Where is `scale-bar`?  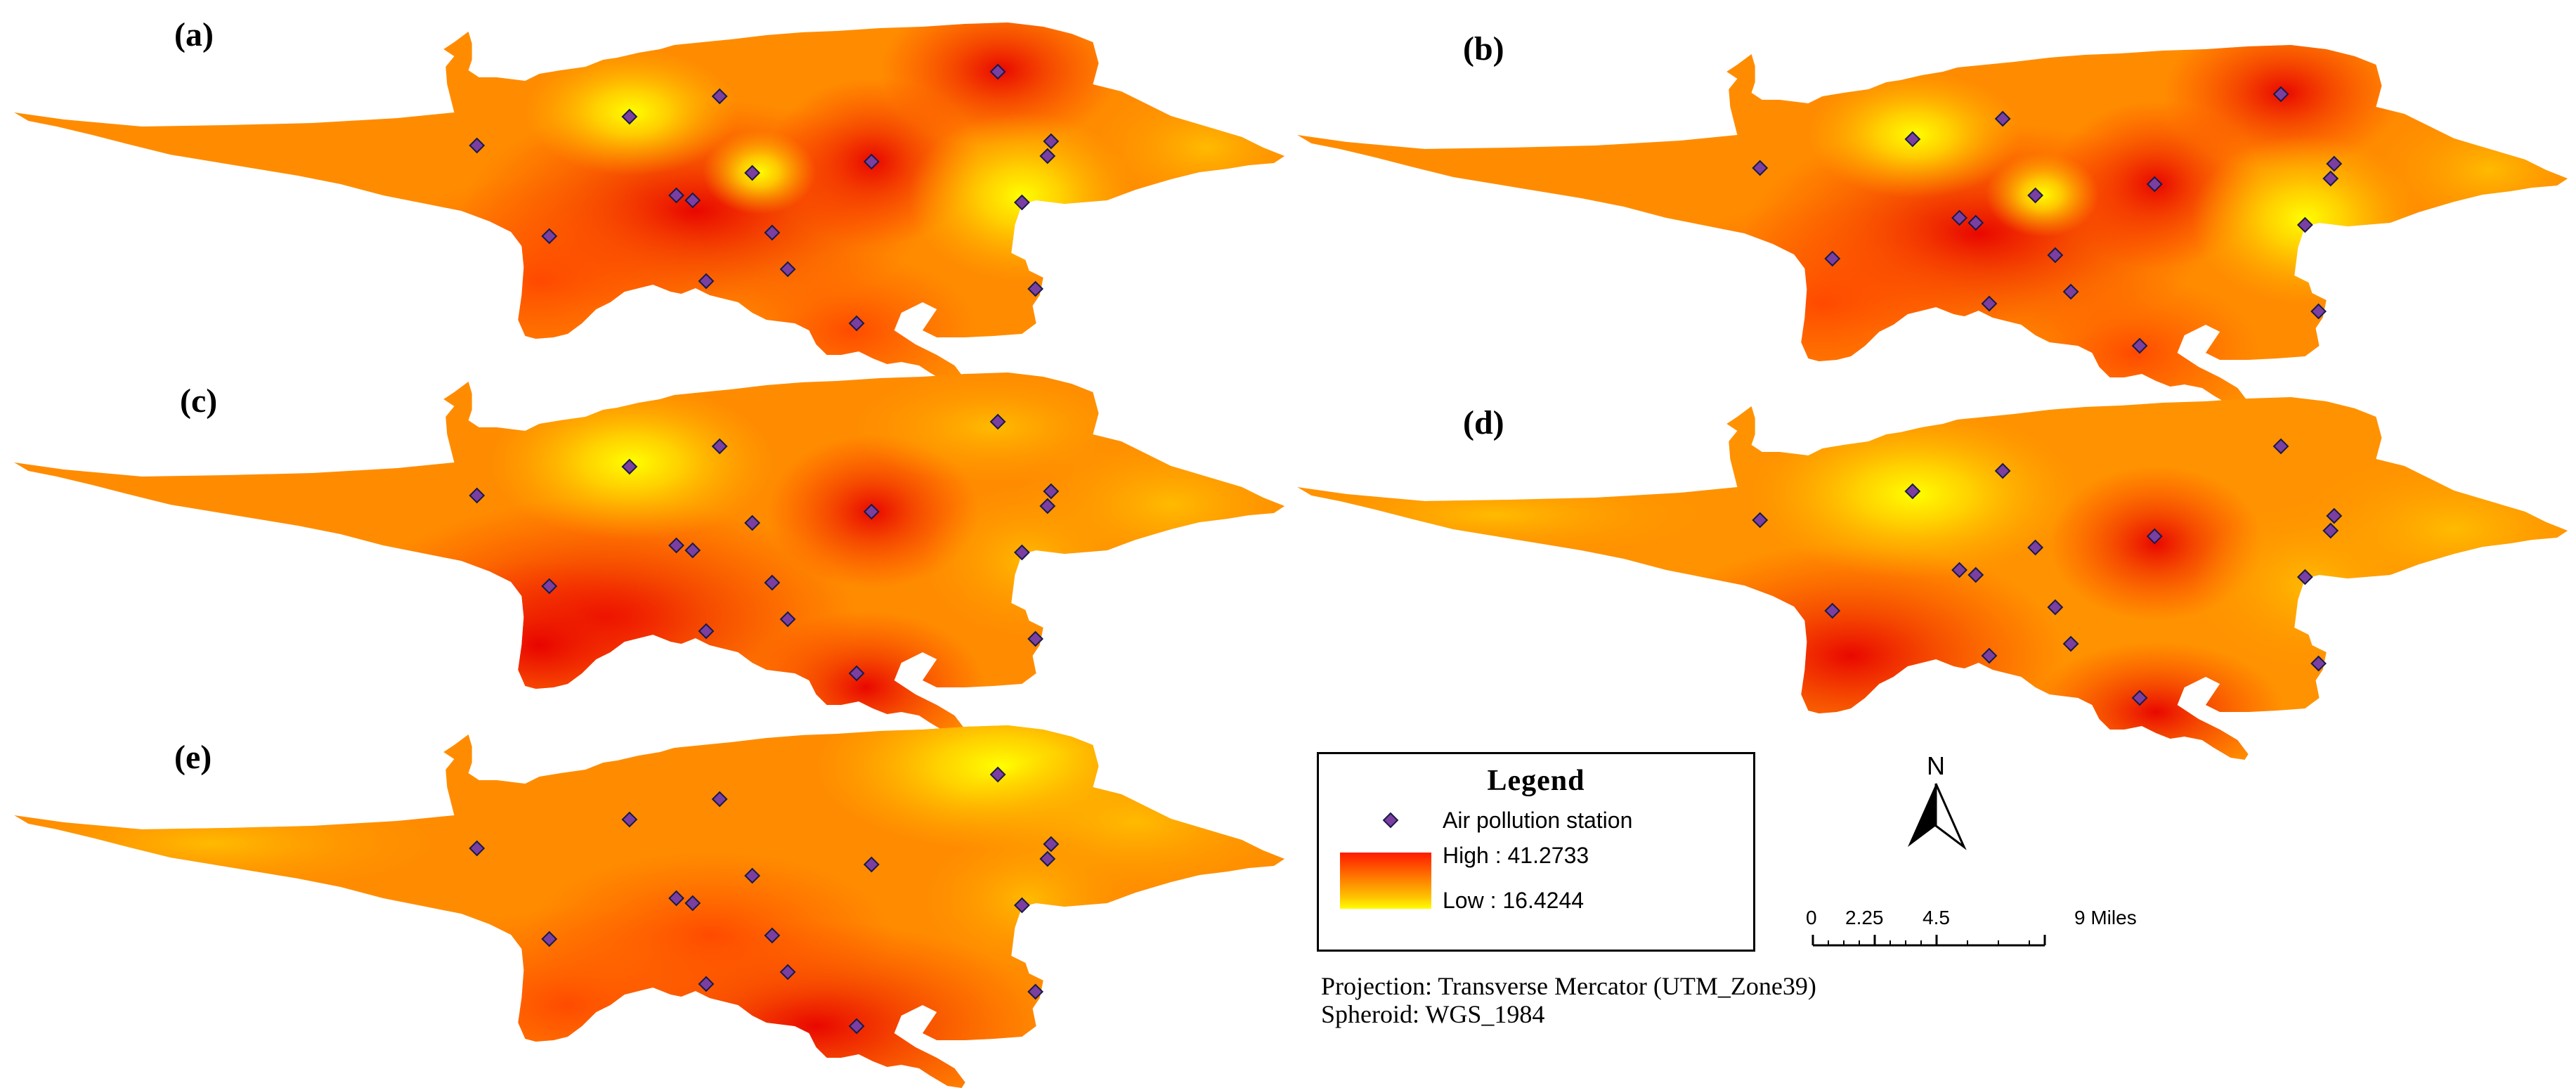 scale-bar is located at coordinates (1928, 941).